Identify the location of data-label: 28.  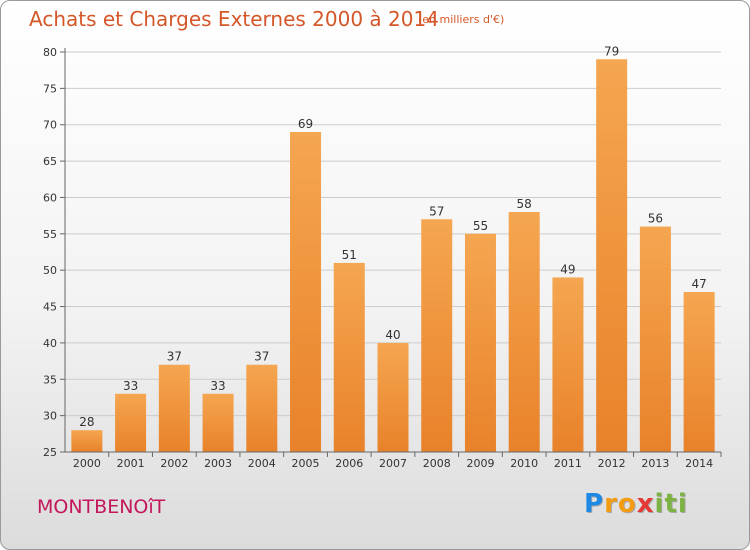
(86, 422).